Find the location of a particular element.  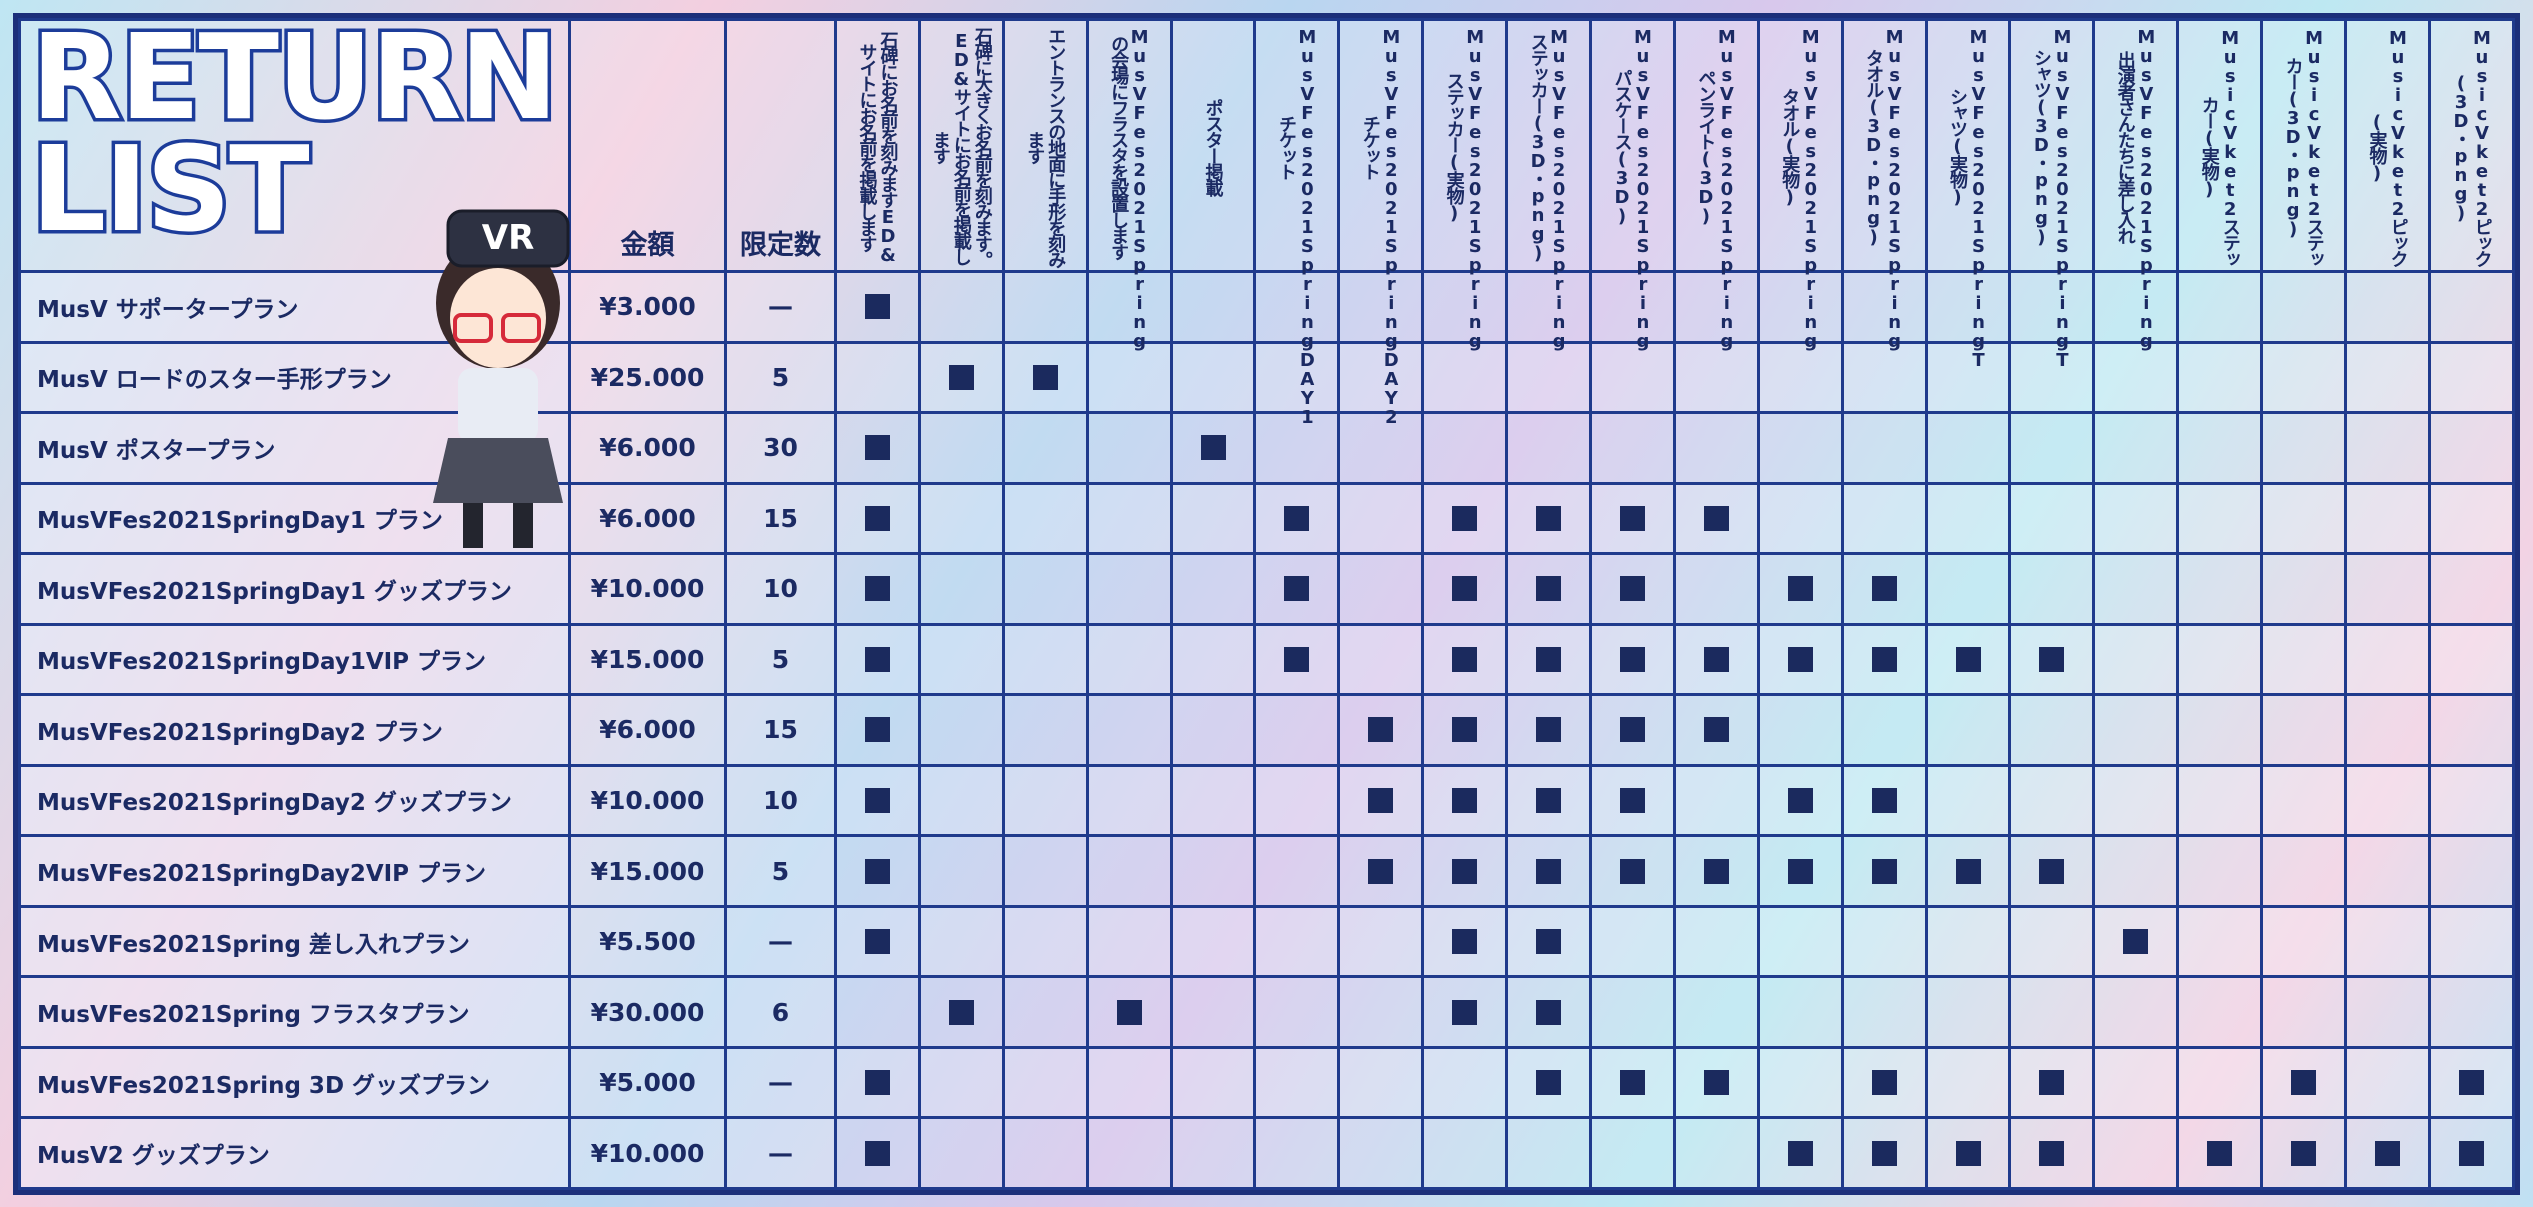

reward-label: MusicVket2ステッカー(3D・png) is located at coordinates (2303, 147).